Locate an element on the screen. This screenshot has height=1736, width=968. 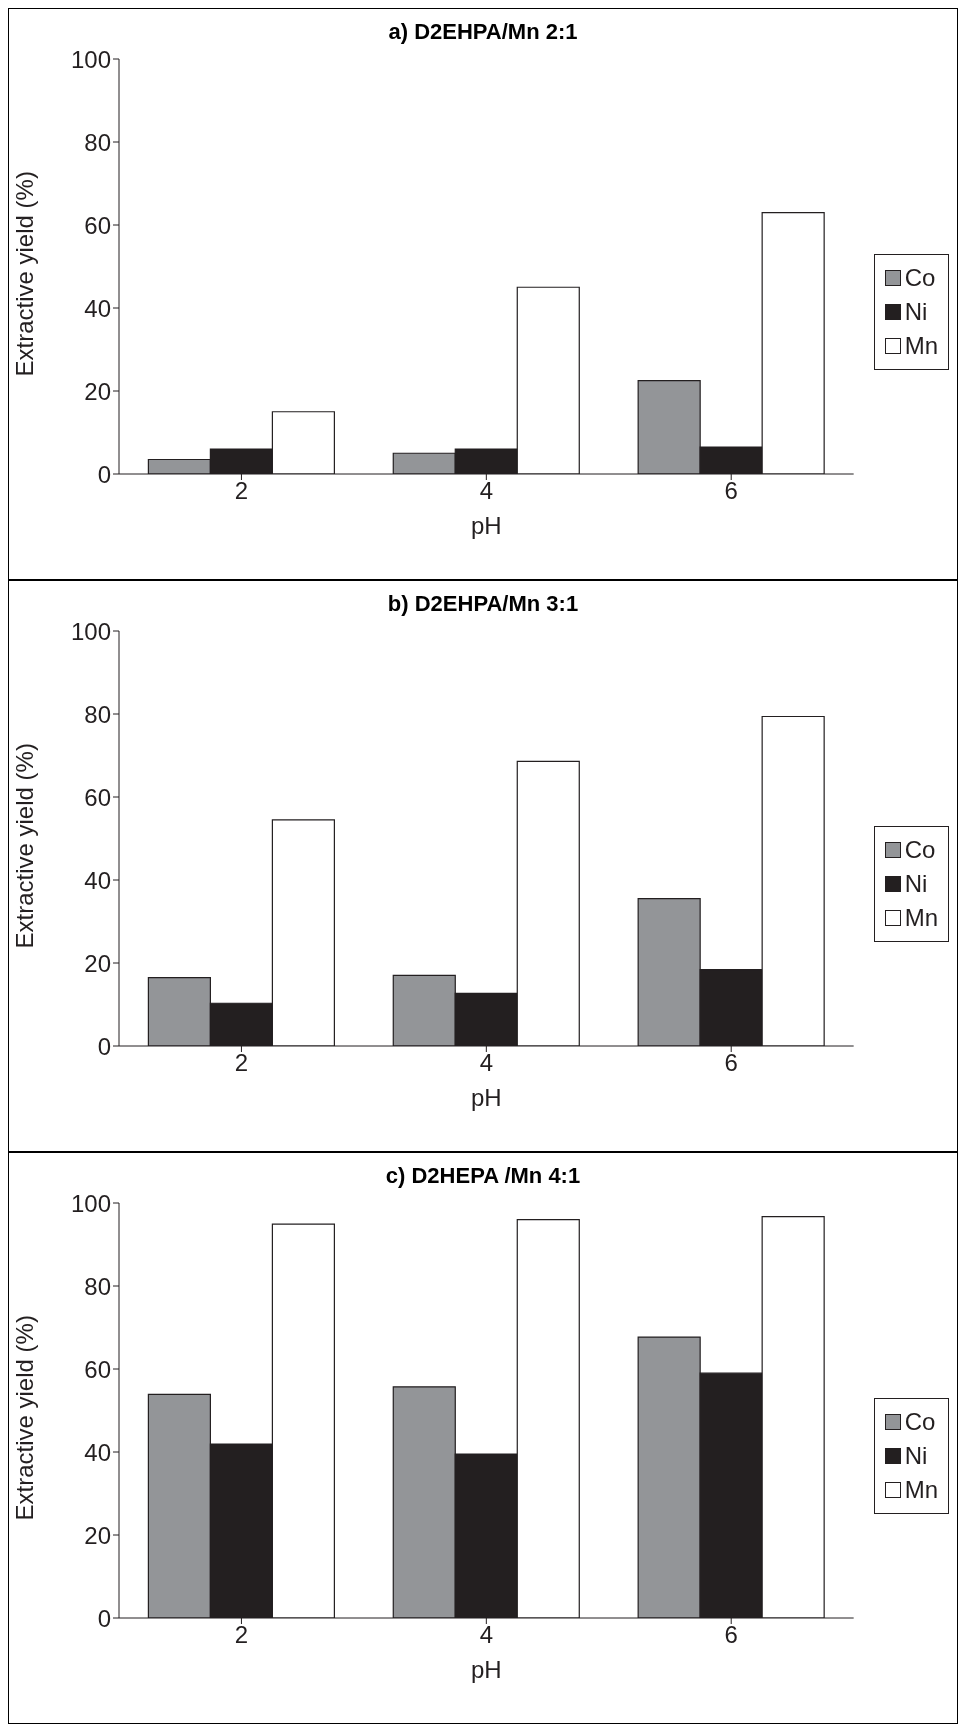
chart-title: a) D2EHPA/Mn 2:1 is located at coordinates (483, 31).